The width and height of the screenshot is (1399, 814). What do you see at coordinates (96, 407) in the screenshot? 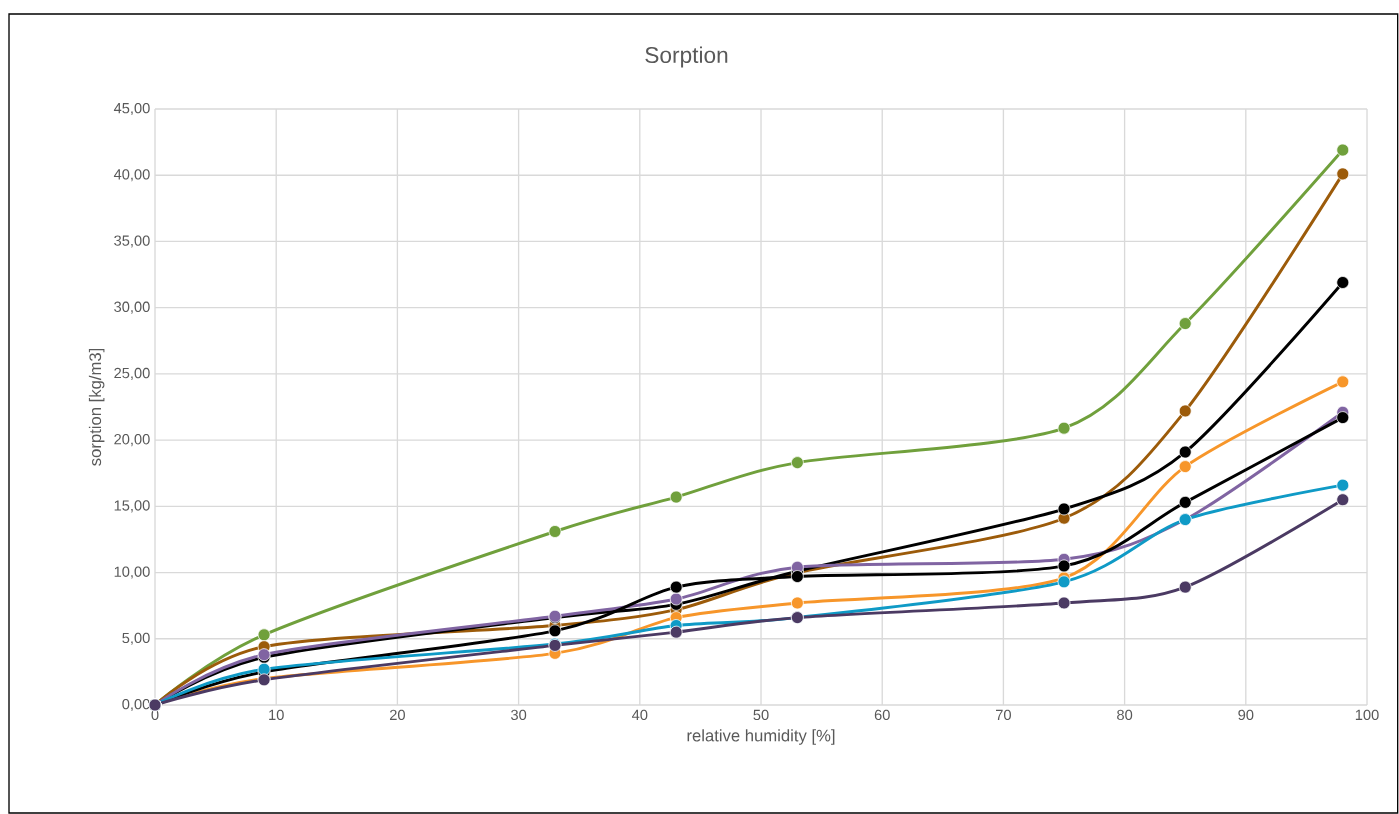
I see `y-axis-title: sorption [kg/m3]` at bounding box center [96, 407].